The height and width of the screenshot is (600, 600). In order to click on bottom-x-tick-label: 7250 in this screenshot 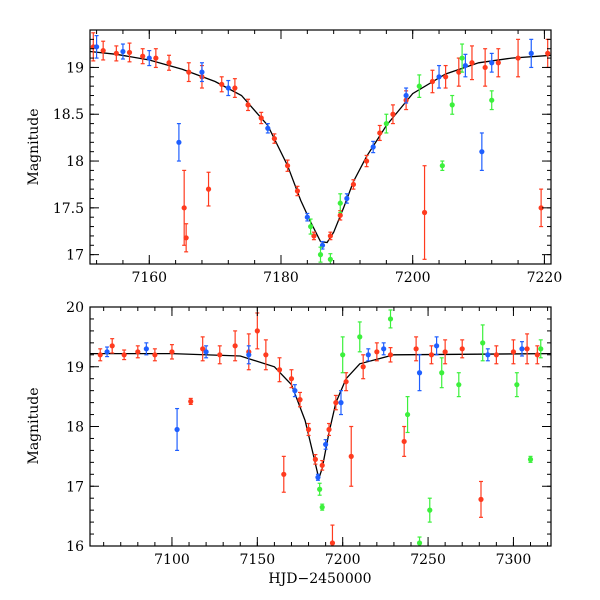, I will do `click(428, 560)`.